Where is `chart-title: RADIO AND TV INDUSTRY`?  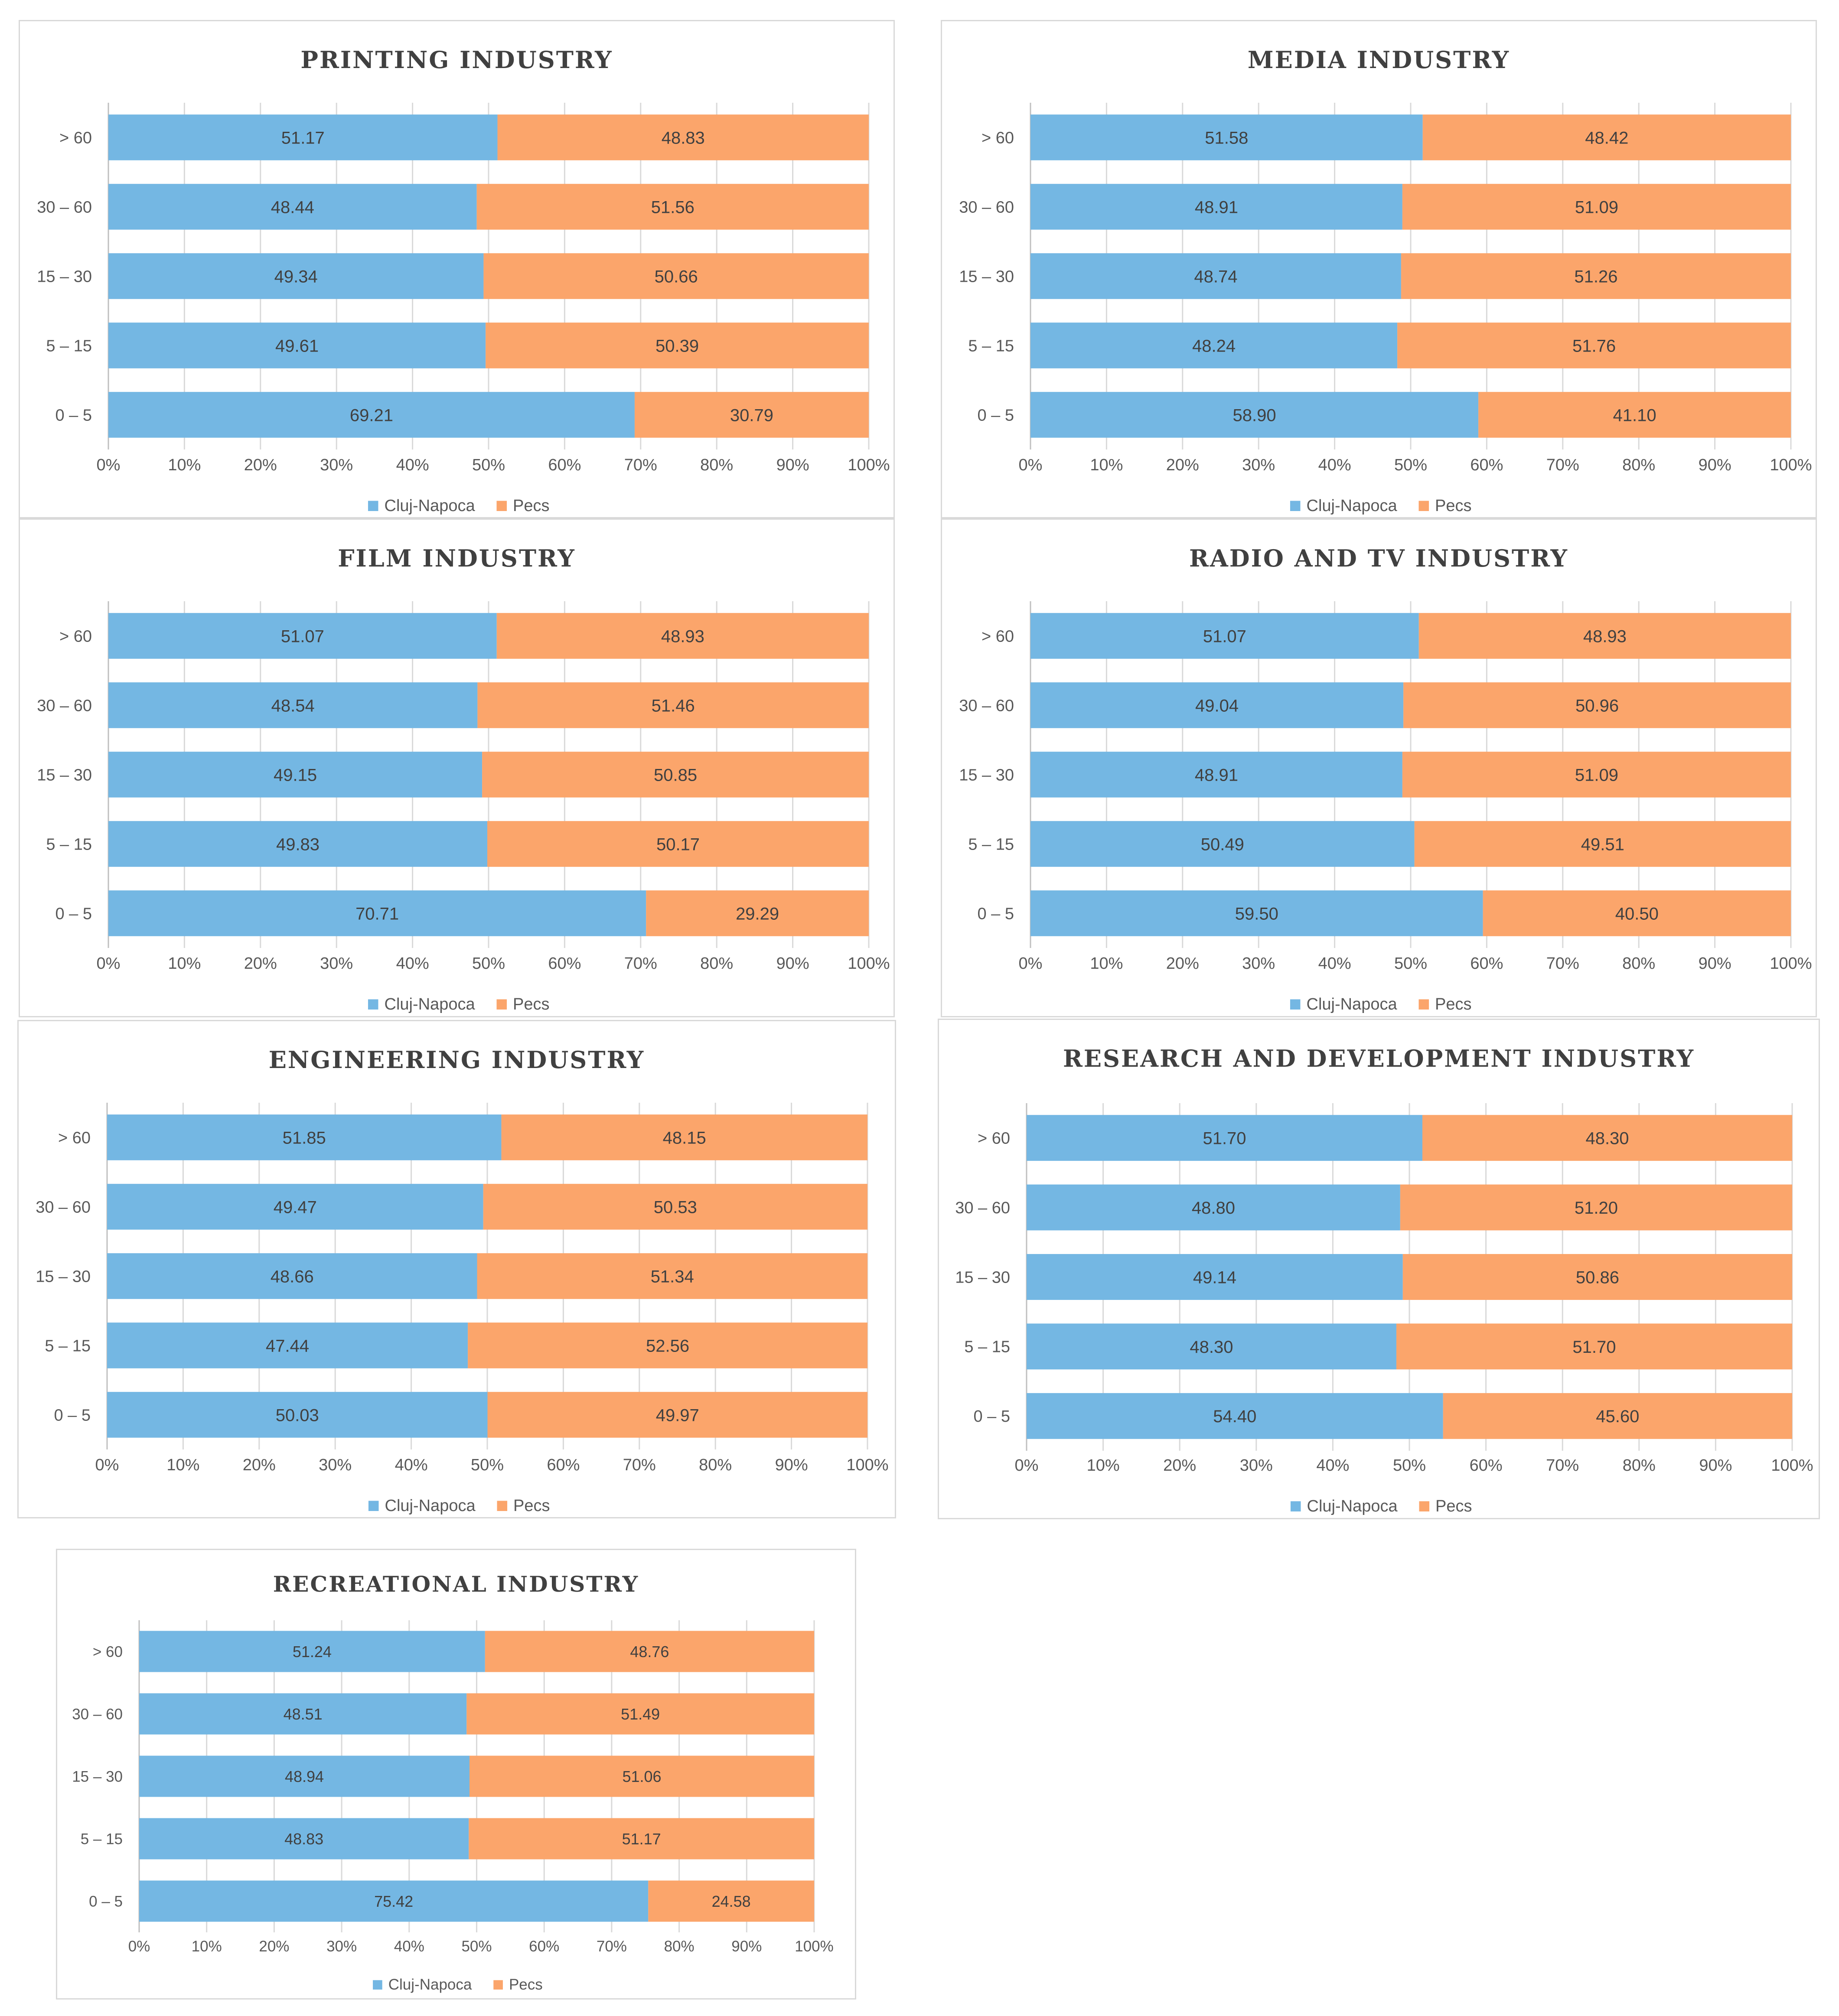
chart-title: RADIO AND TV INDUSTRY is located at coordinates (1378, 558).